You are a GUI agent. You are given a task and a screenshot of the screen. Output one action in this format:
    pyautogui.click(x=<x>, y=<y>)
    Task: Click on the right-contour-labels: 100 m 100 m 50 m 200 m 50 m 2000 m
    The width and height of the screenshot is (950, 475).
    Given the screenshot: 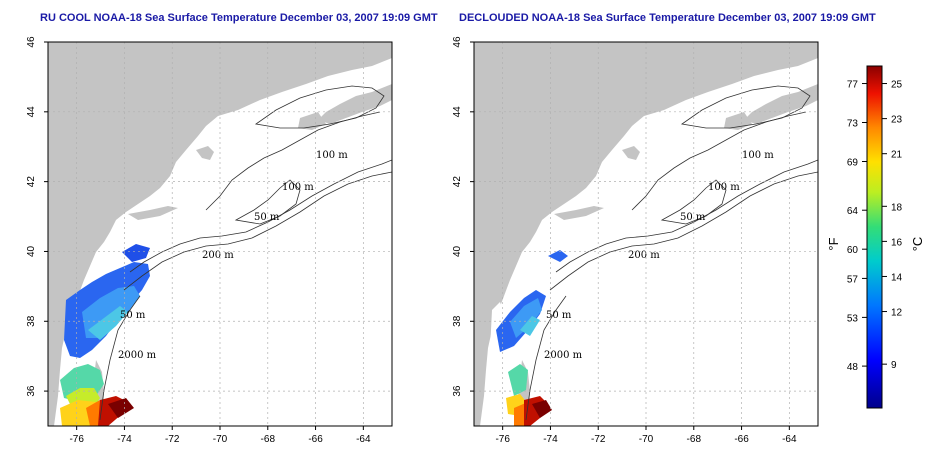 What is the action you would take?
    pyautogui.click(x=659, y=255)
    